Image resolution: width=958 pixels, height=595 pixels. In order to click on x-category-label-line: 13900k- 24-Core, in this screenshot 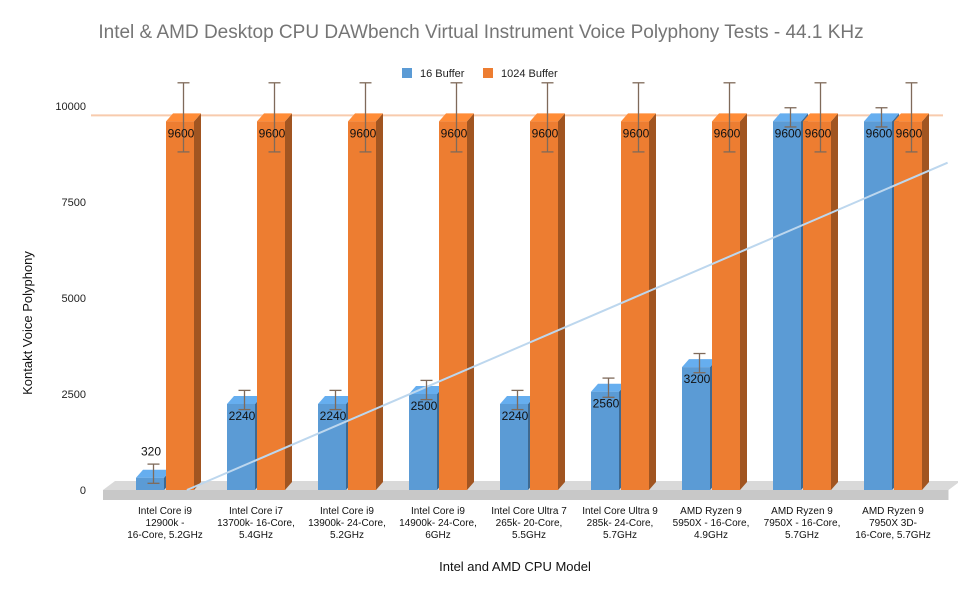, I will do `click(347, 523)`.